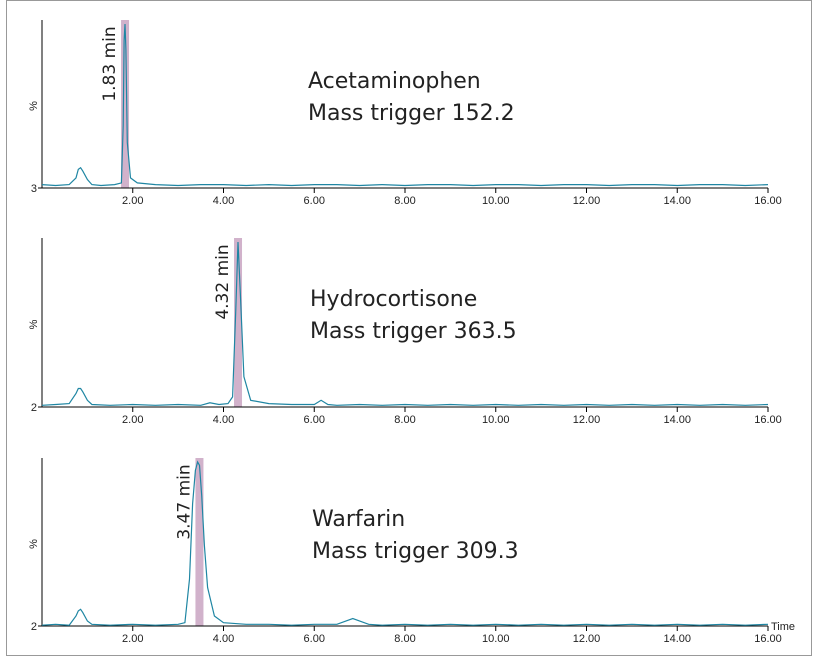 This screenshot has width=814, height=657. What do you see at coordinates (411, 113) in the screenshot?
I see `compound-annotation: Mass trigger 152.2` at bounding box center [411, 113].